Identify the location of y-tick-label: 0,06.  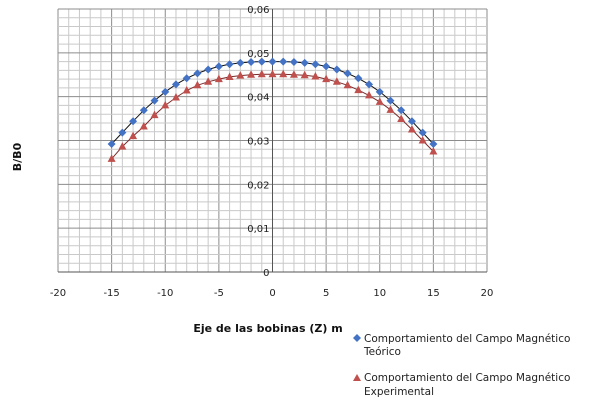
(258, 10).